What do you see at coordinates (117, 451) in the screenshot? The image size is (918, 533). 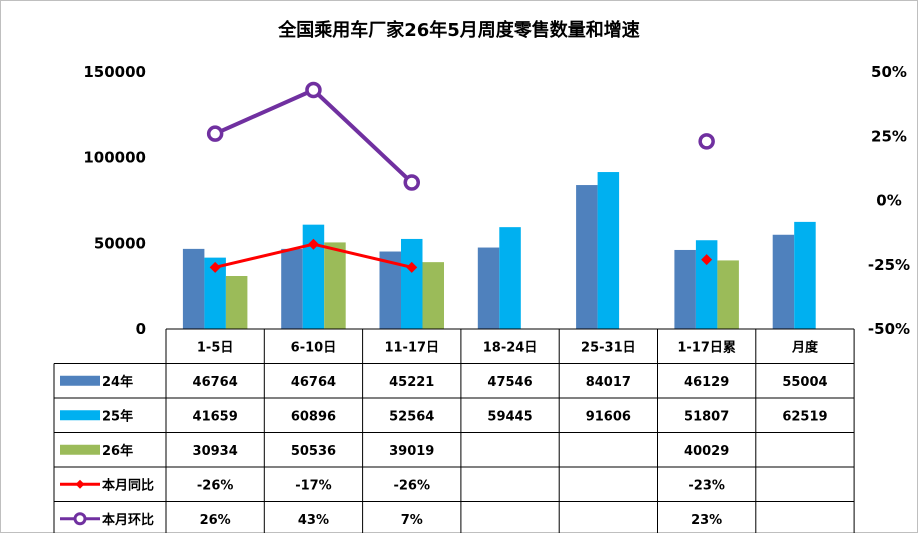 I see `legend-label-26年: 26年` at bounding box center [117, 451].